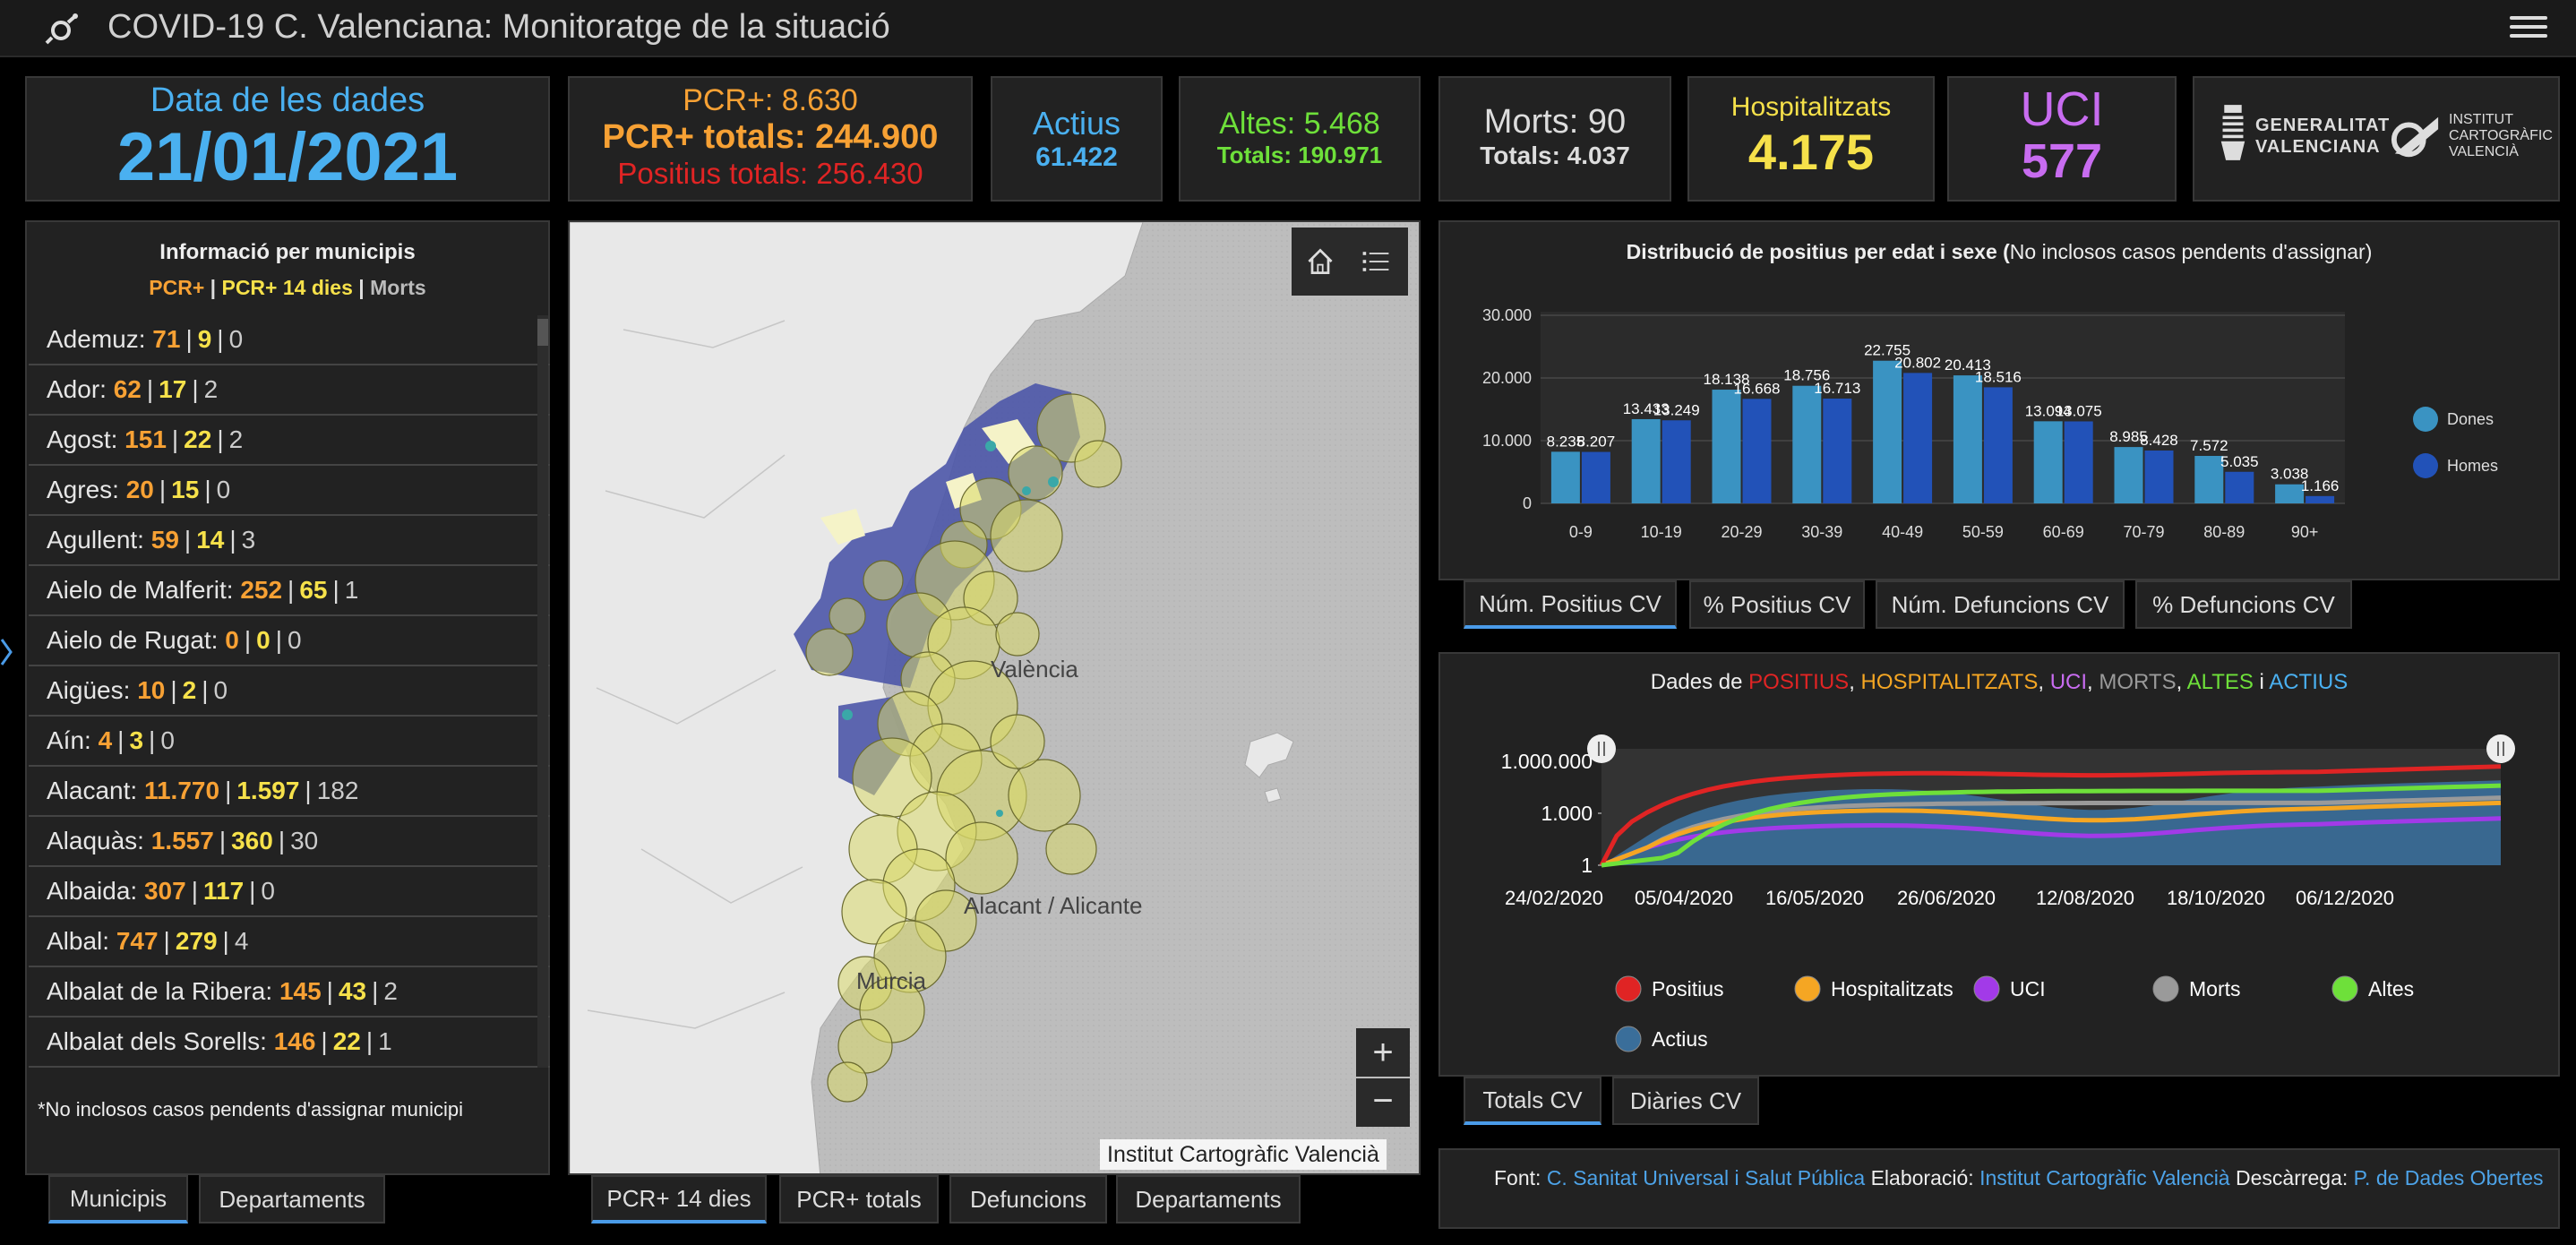 Image resolution: width=2576 pixels, height=1245 pixels. What do you see at coordinates (127, 389) in the screenshot?
I see `muni-pcr: 62` at bounding box center [127, 389].